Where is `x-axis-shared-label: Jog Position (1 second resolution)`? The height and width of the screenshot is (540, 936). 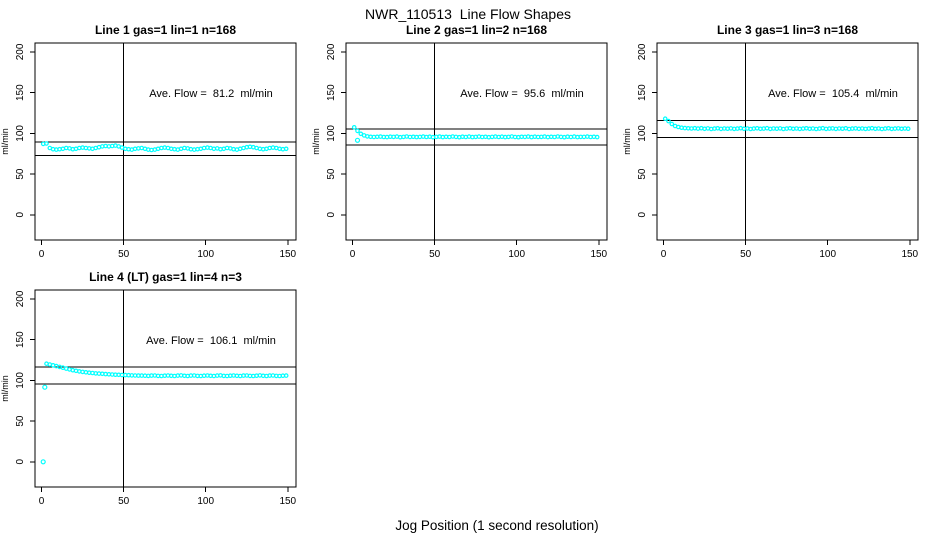 x-axis-shared-label: Jog Position (1 second resolution) is located at coordinates (497, 525).